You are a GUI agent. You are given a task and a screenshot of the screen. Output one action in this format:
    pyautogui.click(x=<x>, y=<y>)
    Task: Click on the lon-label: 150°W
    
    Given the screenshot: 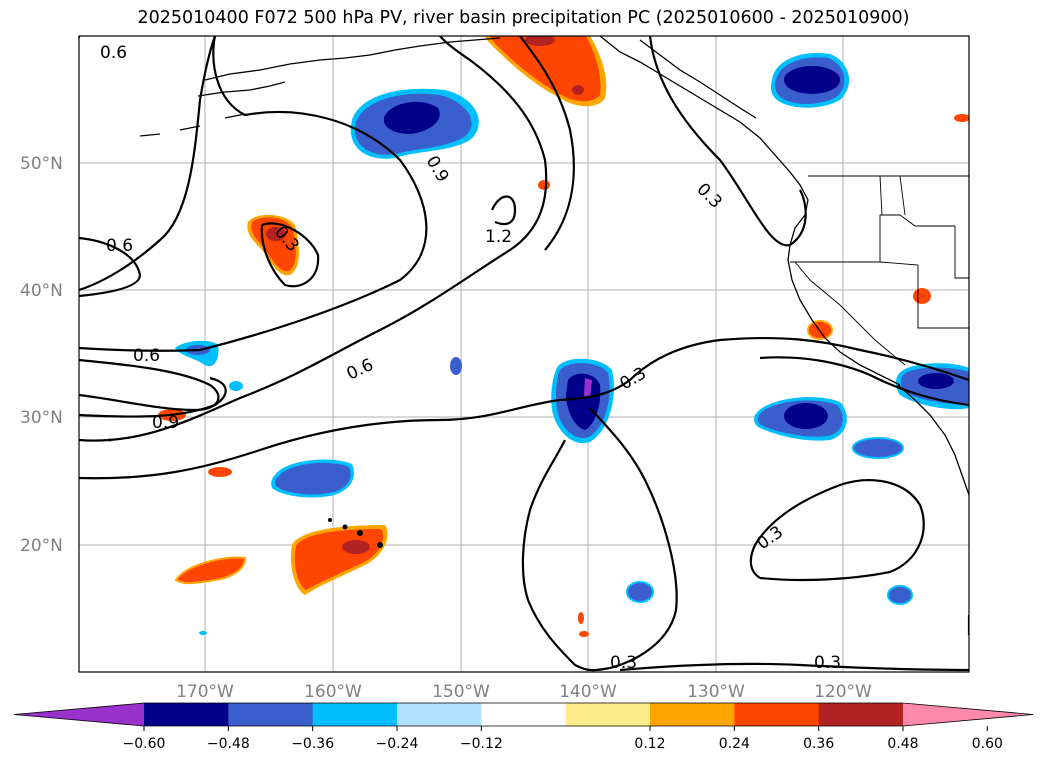 What is the action you would take?
    pyautogui.click(x=461, y=692)
    